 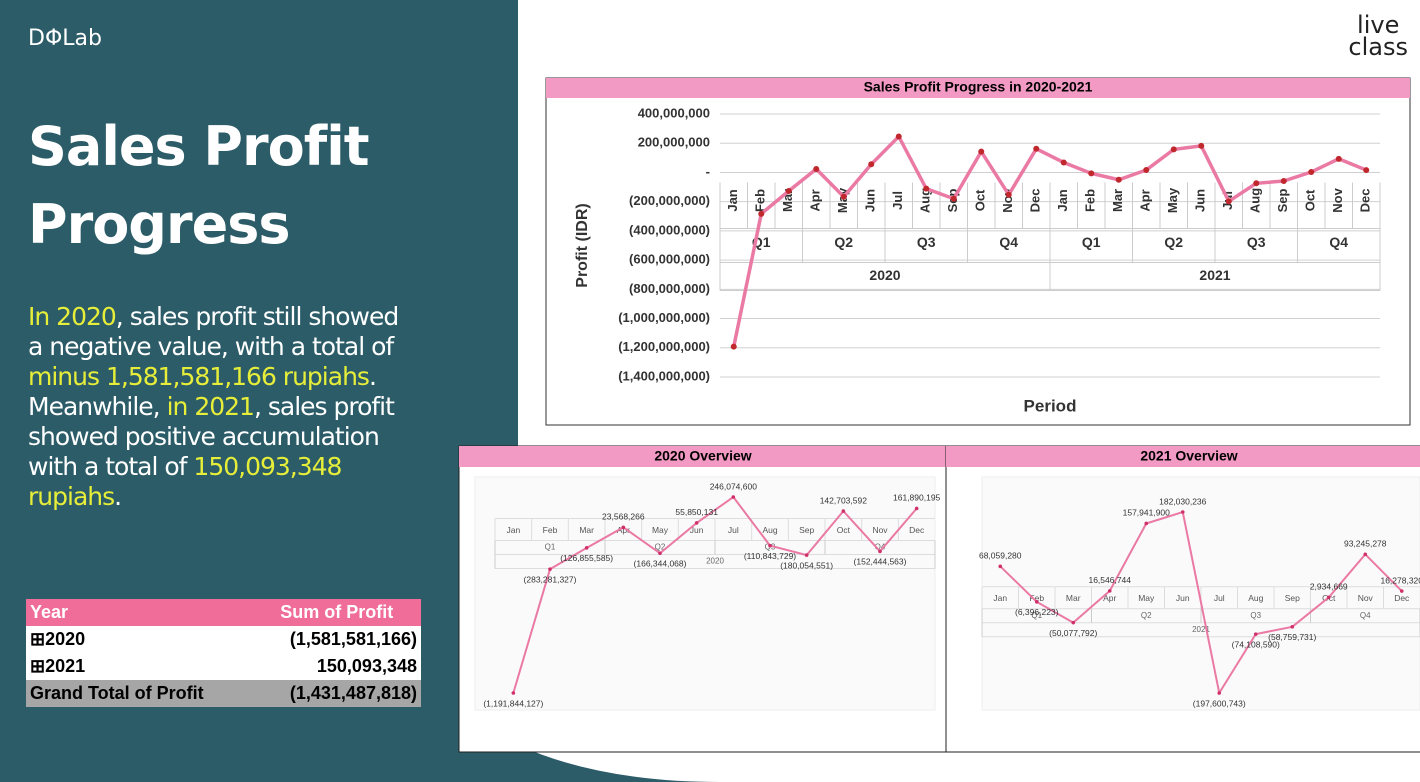 What do you see at coordinates (65, 666) in the screenshot?
I see `cell-text: 2021` at bounding box center [65, 666].